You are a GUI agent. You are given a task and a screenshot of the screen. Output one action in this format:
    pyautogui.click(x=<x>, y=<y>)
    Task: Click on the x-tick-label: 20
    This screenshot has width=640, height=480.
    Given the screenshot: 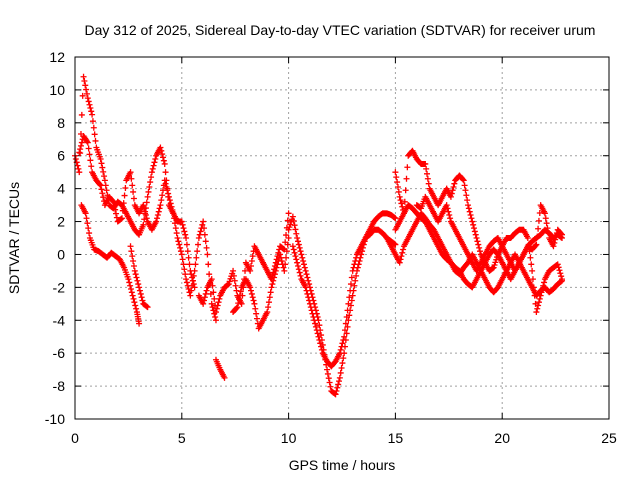 What is the action you would take?
    pyautogui.click(x=502, y=438)
    